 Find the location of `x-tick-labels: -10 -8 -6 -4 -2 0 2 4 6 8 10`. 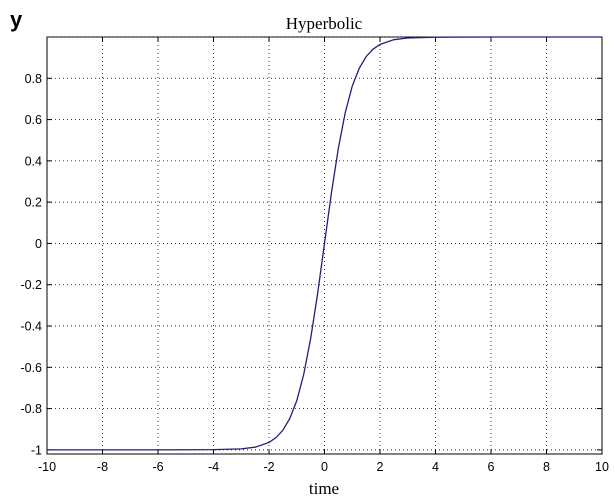

x-tick-labels: -10 -8 -6 -4 -2 0 2 4 6 8 10 is located at coordinates (323, 467).